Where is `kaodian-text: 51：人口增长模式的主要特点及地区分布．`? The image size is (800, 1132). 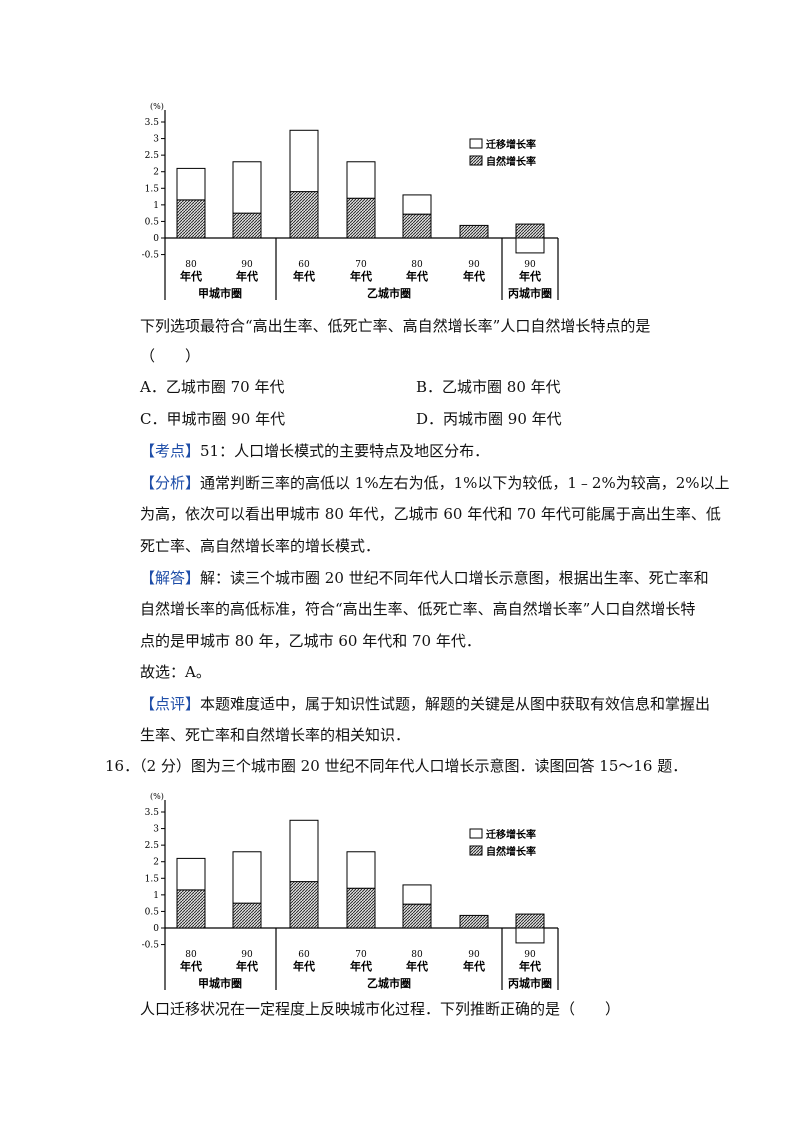 kaodian-text: 51：人口增长模式的主要特点及地区分布． is located at coordinates (345, 451).